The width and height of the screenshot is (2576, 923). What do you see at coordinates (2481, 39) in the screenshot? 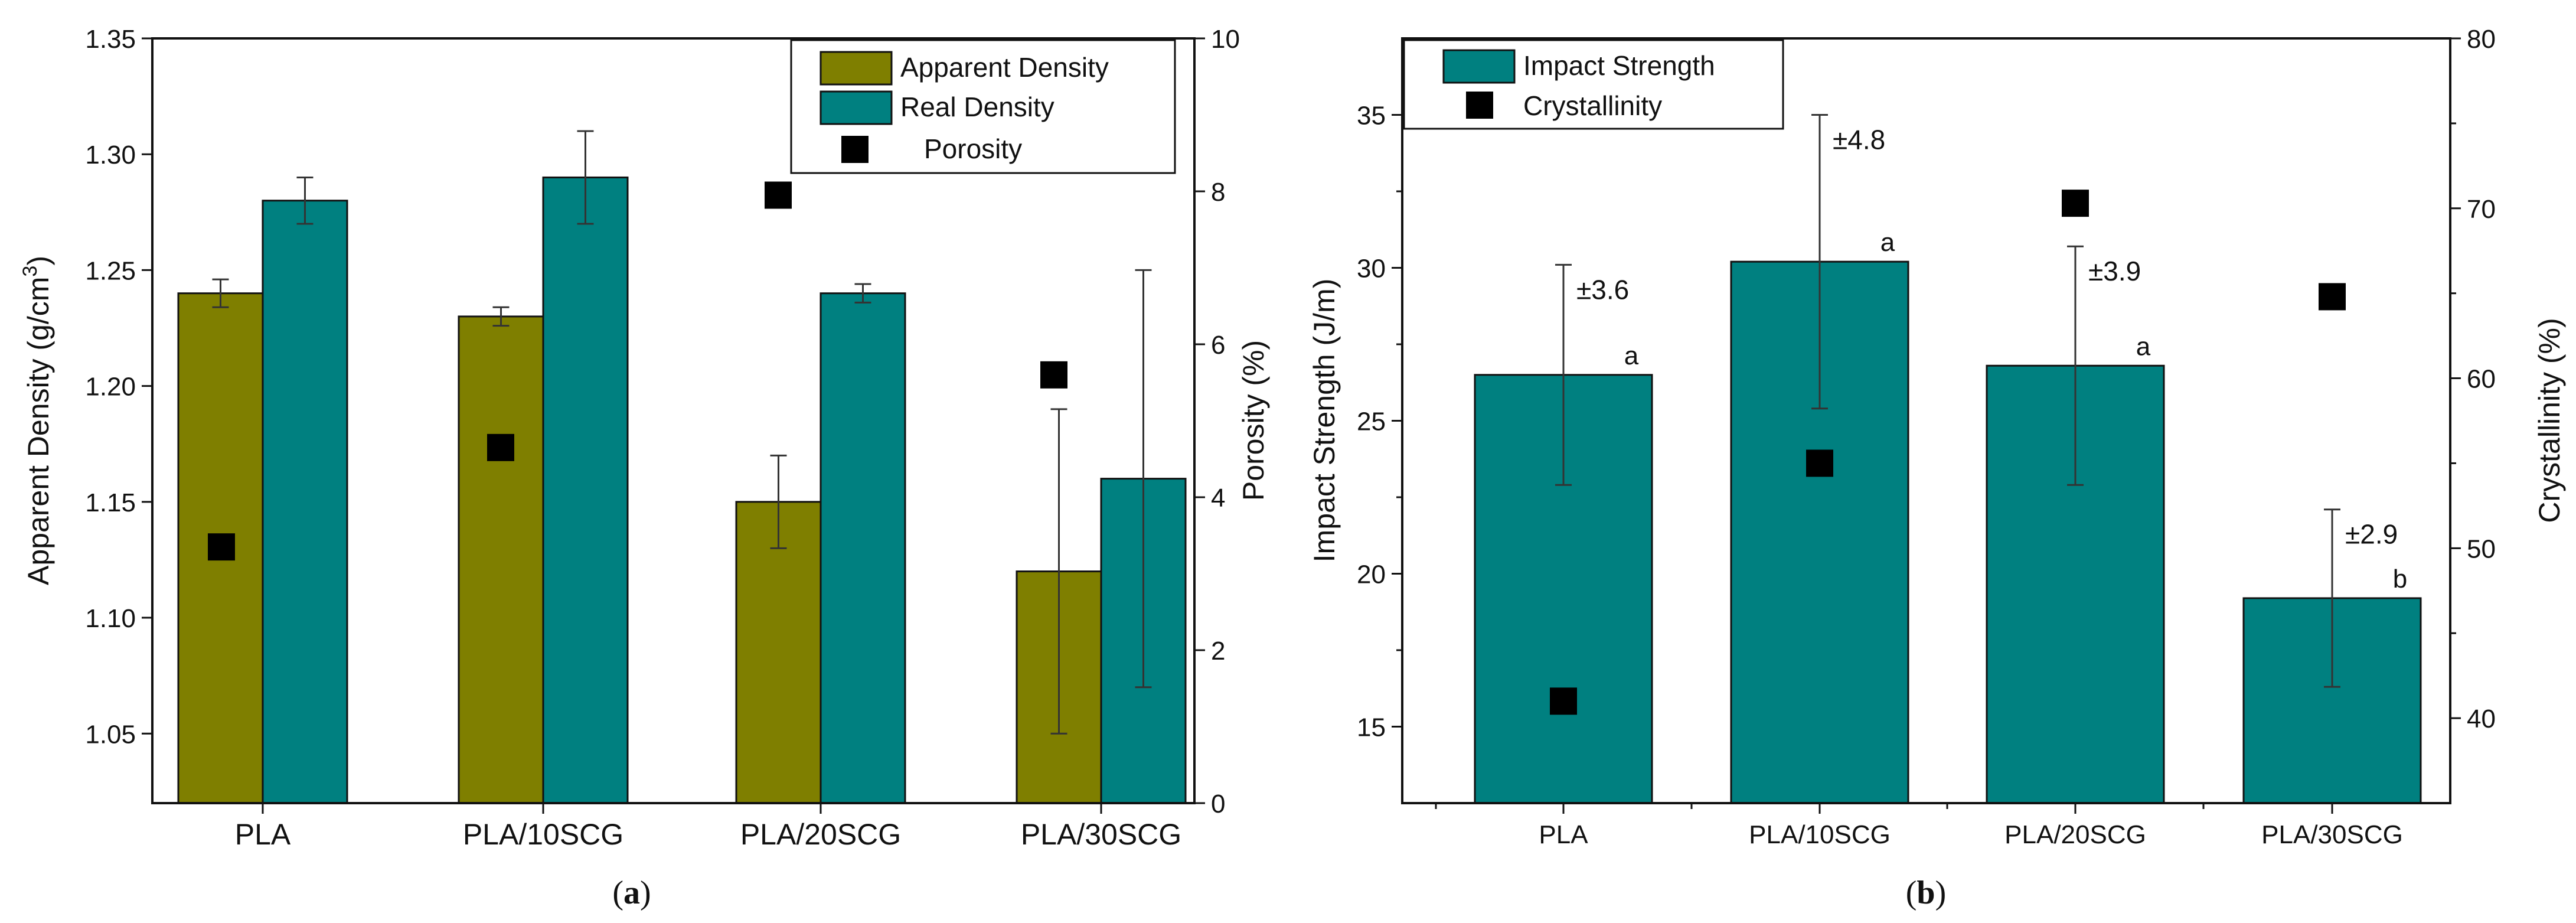
I see `chart-b-right-tick-label: 80` at bounding box center [2481, 39].